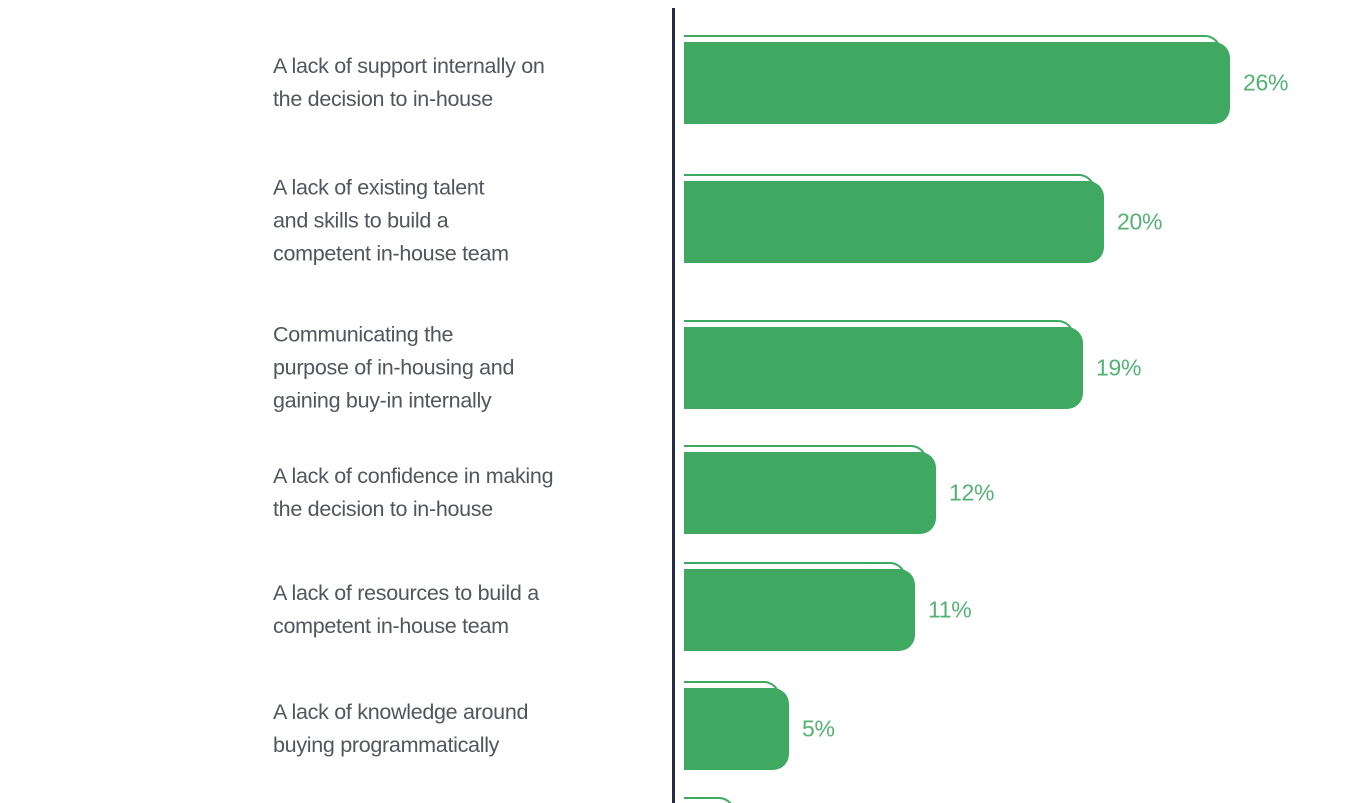 Image resolution: width=1355 pixels, height=803 pixels. Describe the element at coordinates (950, 609) in the screenshot. I see `value-label: 11%` at that location.